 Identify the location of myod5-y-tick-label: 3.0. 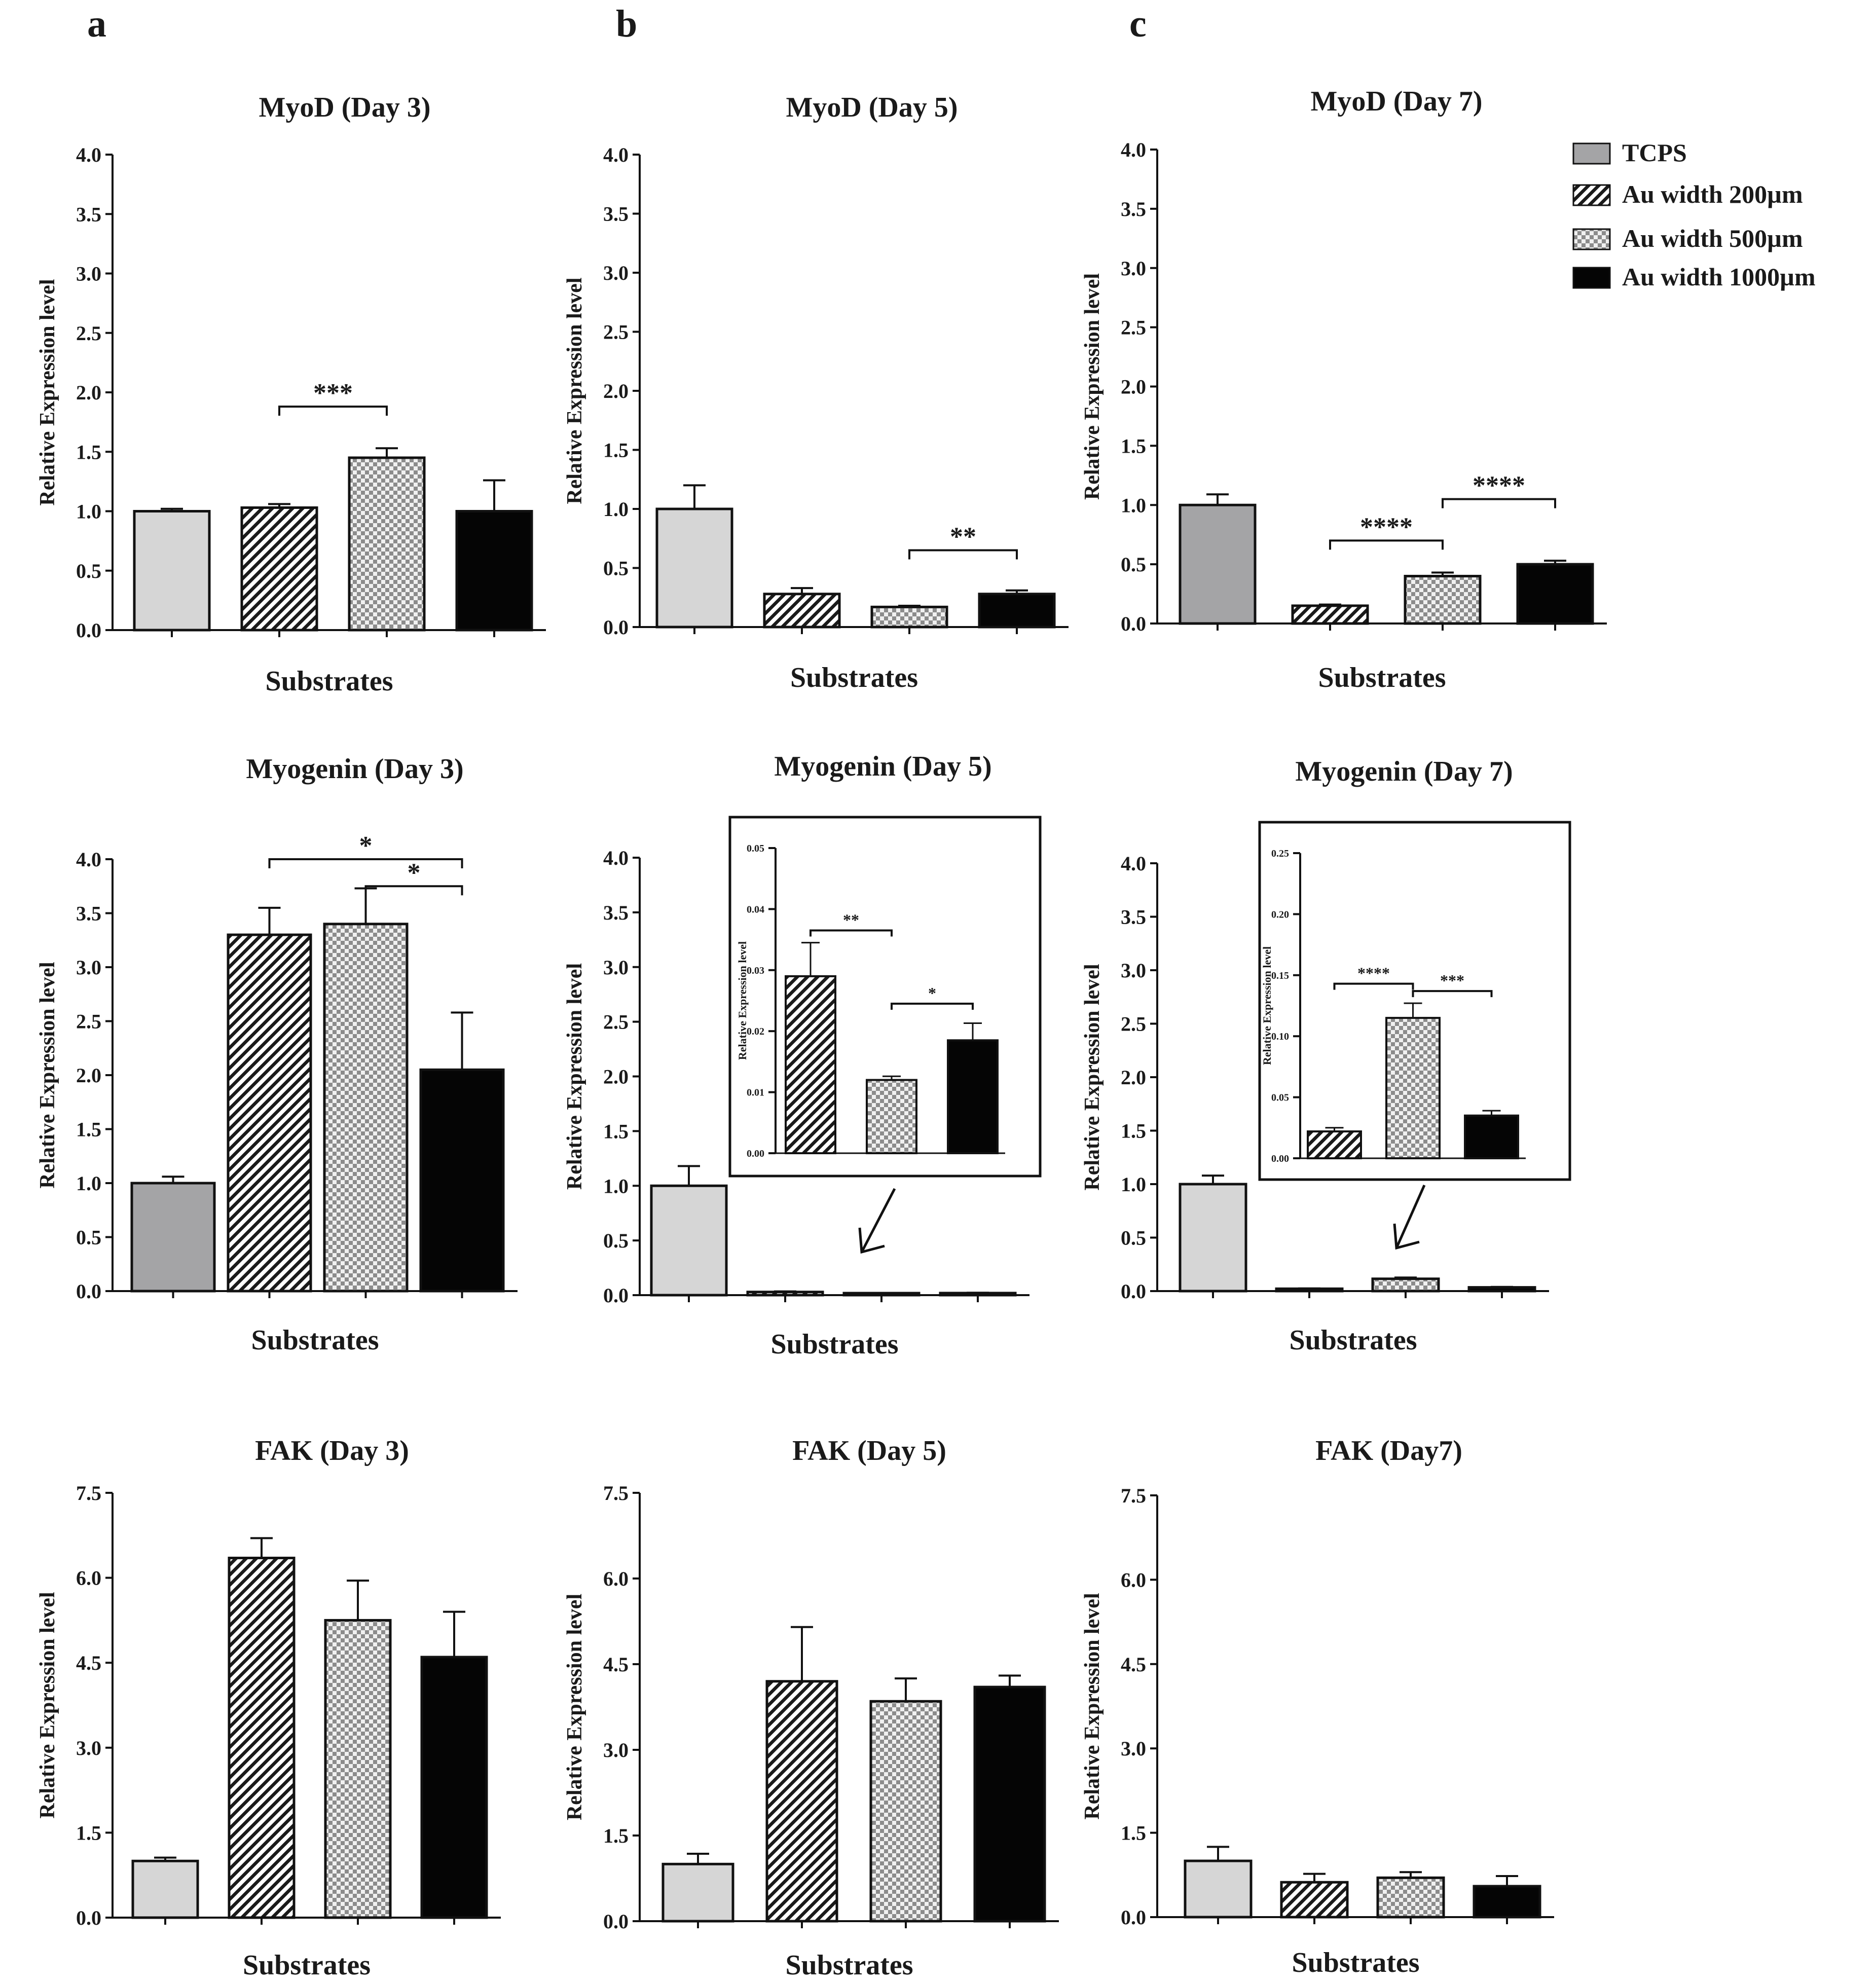
(616, 273).